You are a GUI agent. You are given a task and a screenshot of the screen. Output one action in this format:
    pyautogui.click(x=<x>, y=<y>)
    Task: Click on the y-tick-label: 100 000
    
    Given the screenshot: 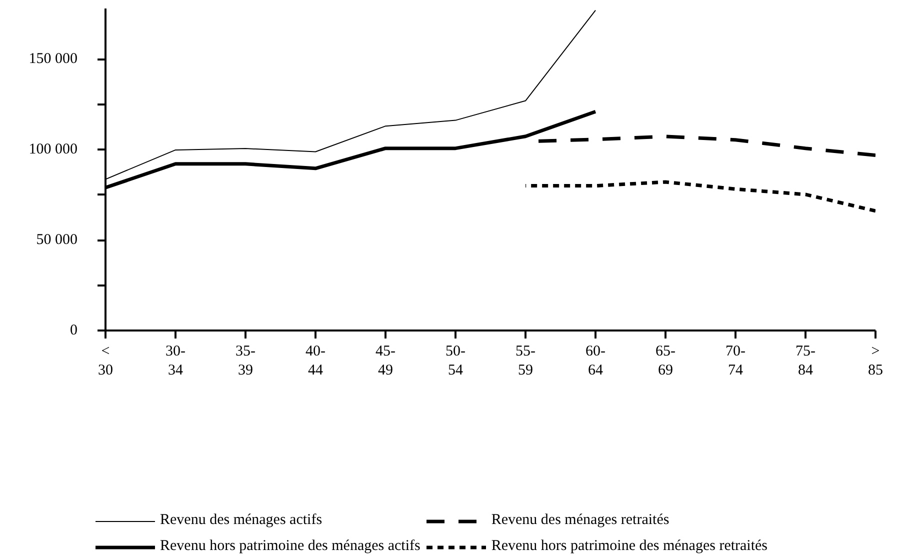 What is the action you would take?
    pyautogui.click(x=53, y=150)
    